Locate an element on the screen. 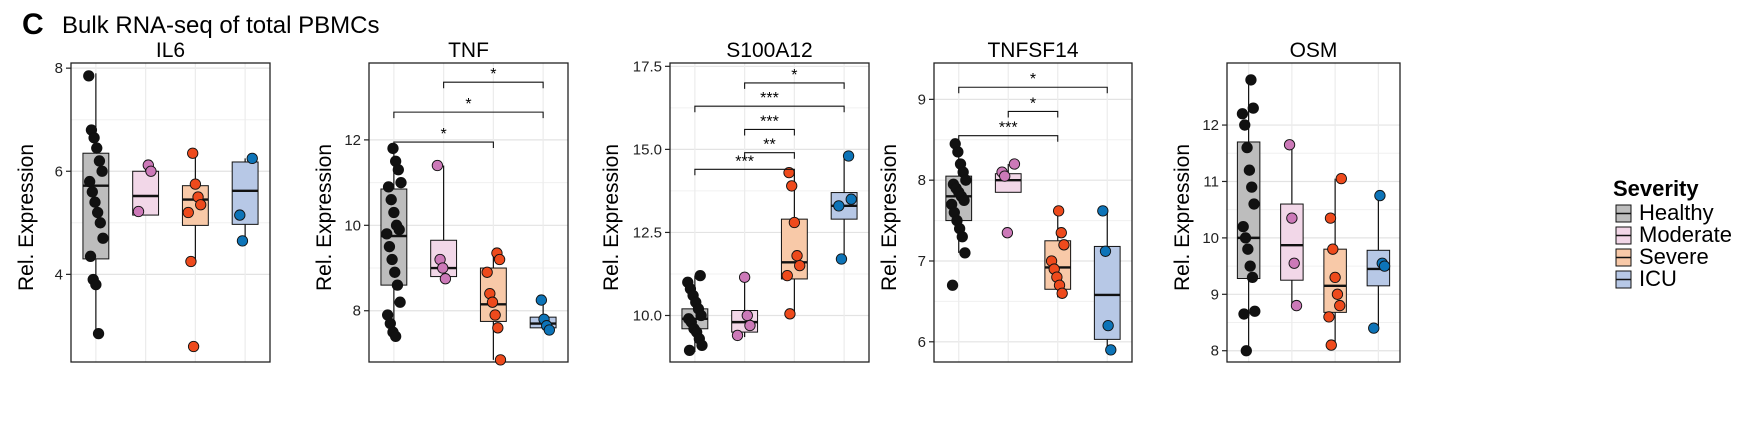 The height and width of the screenshot is (435, 1763). y-tick-label: 15.0 is located at coordinates (647, 149).